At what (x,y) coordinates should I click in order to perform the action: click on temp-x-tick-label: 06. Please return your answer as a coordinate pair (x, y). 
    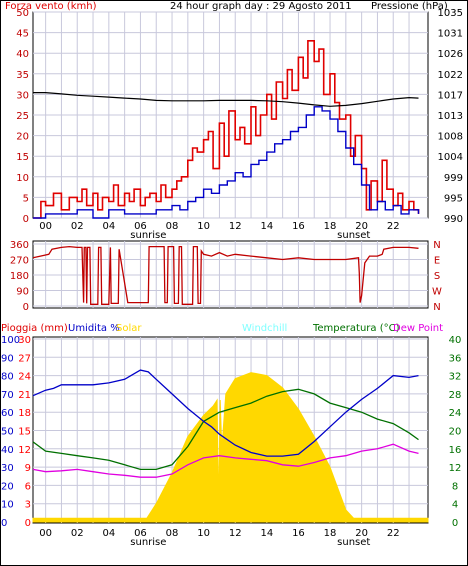
    Looking at the image, I should click on (140, 533).